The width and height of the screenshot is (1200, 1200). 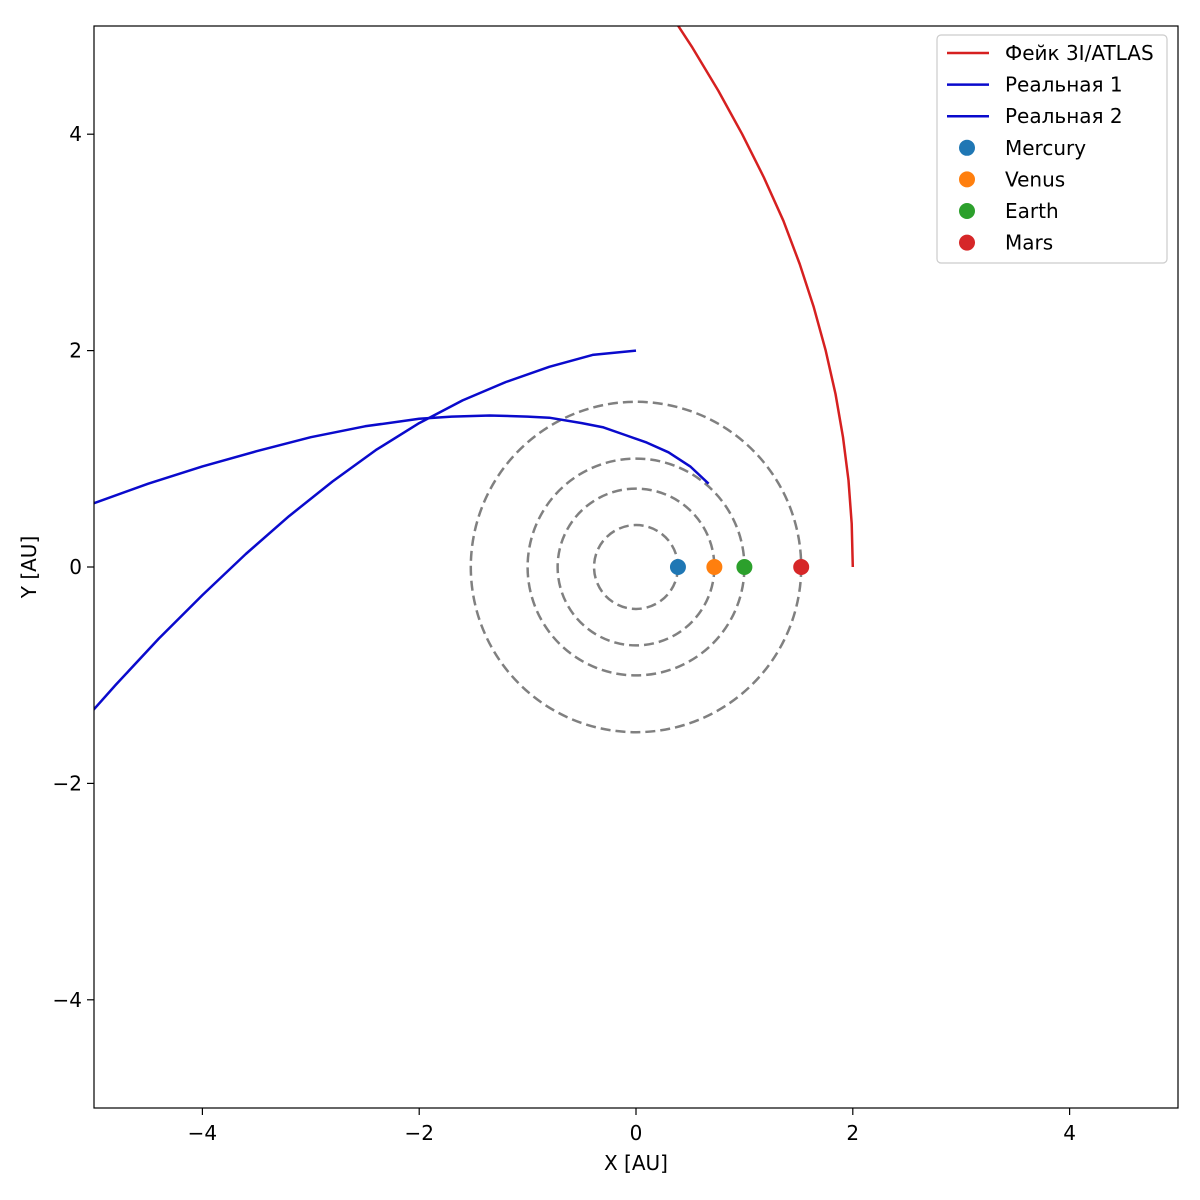 I want to click on x-axis-label: X [AU], so click(x=636, y=1163).